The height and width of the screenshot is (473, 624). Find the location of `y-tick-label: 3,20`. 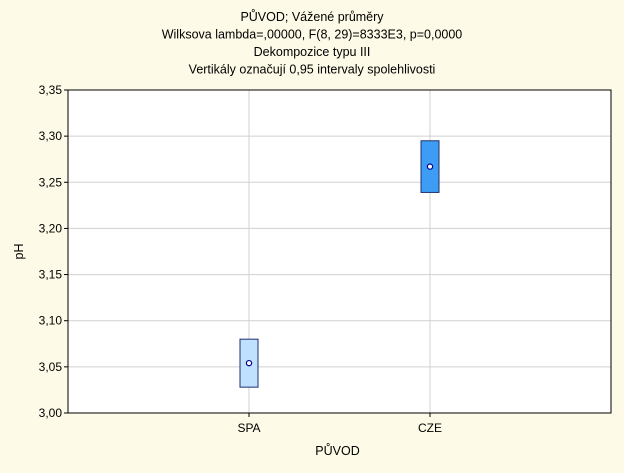

y-tick-label: 3,20 is located at coordinates (51, 228).